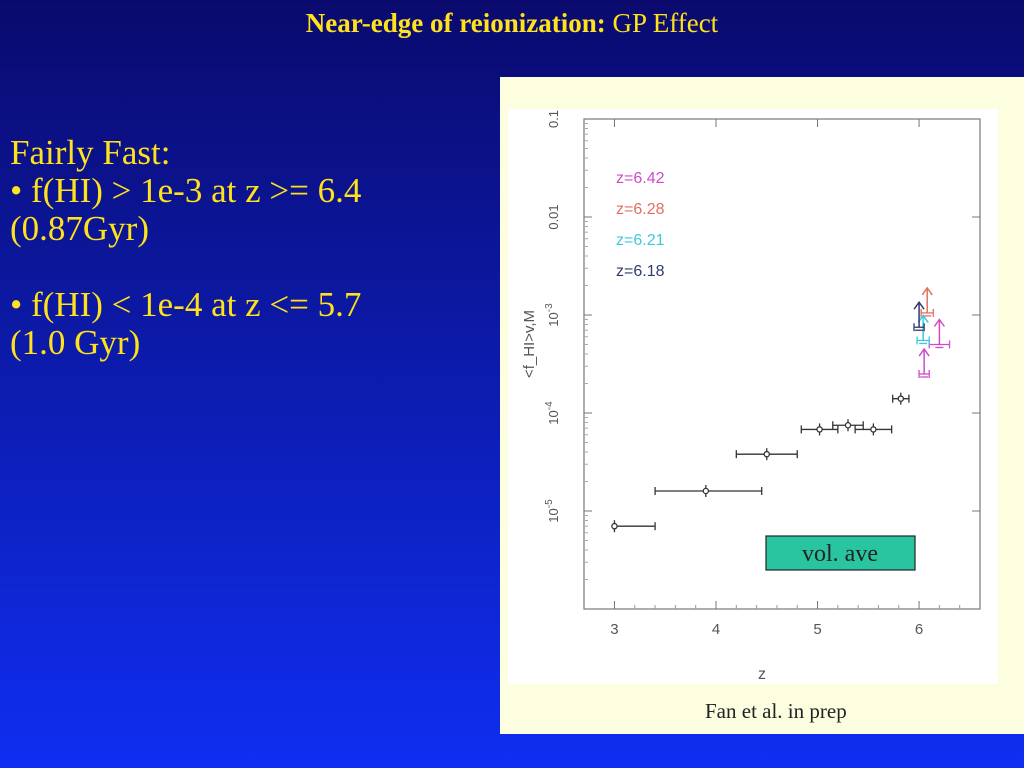 This screenshot has height=768, width=1024. Describe the element at coordinates (640, 209) in the screenshot. I see `legend-entry: z=6.28` at that location.